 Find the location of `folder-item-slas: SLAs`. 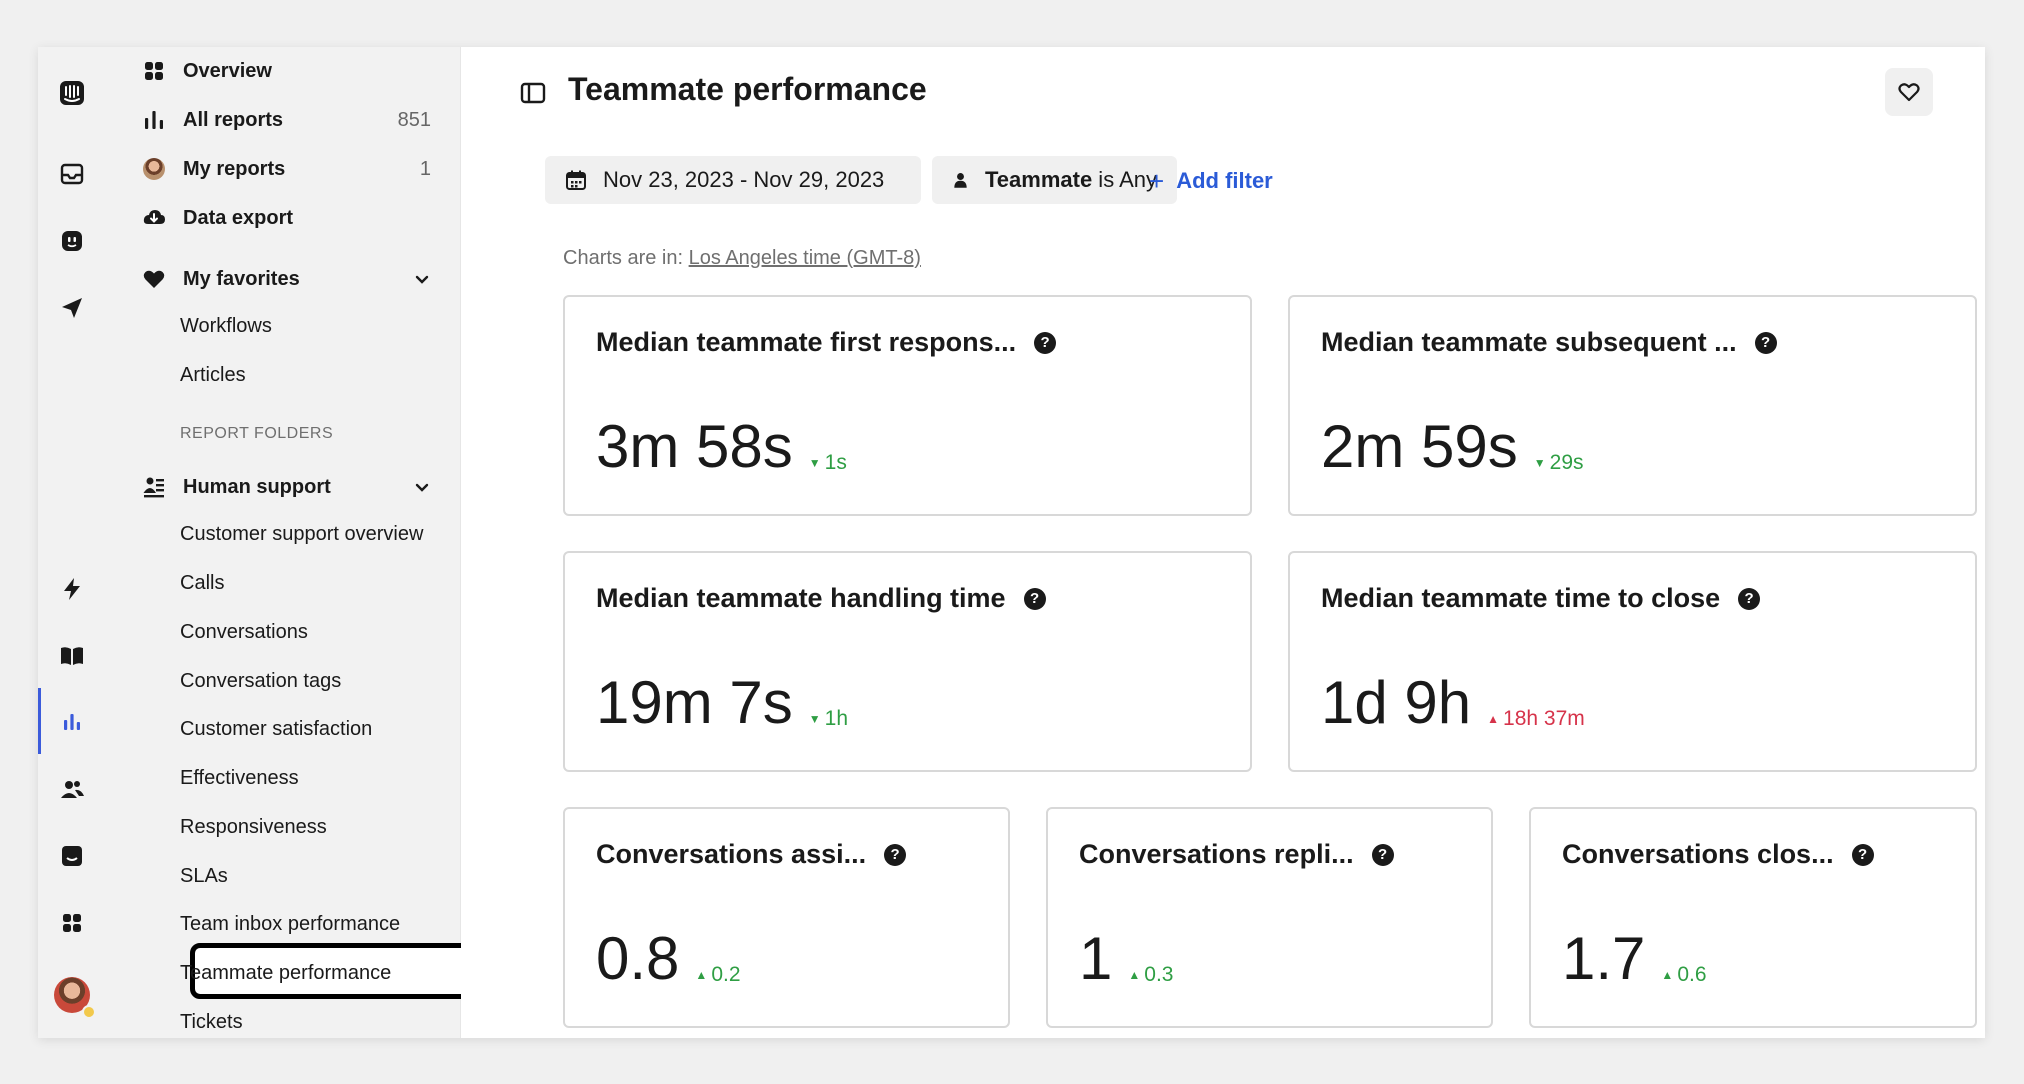

folder-item-slas: SLAs is located at coordinates (204, 876).